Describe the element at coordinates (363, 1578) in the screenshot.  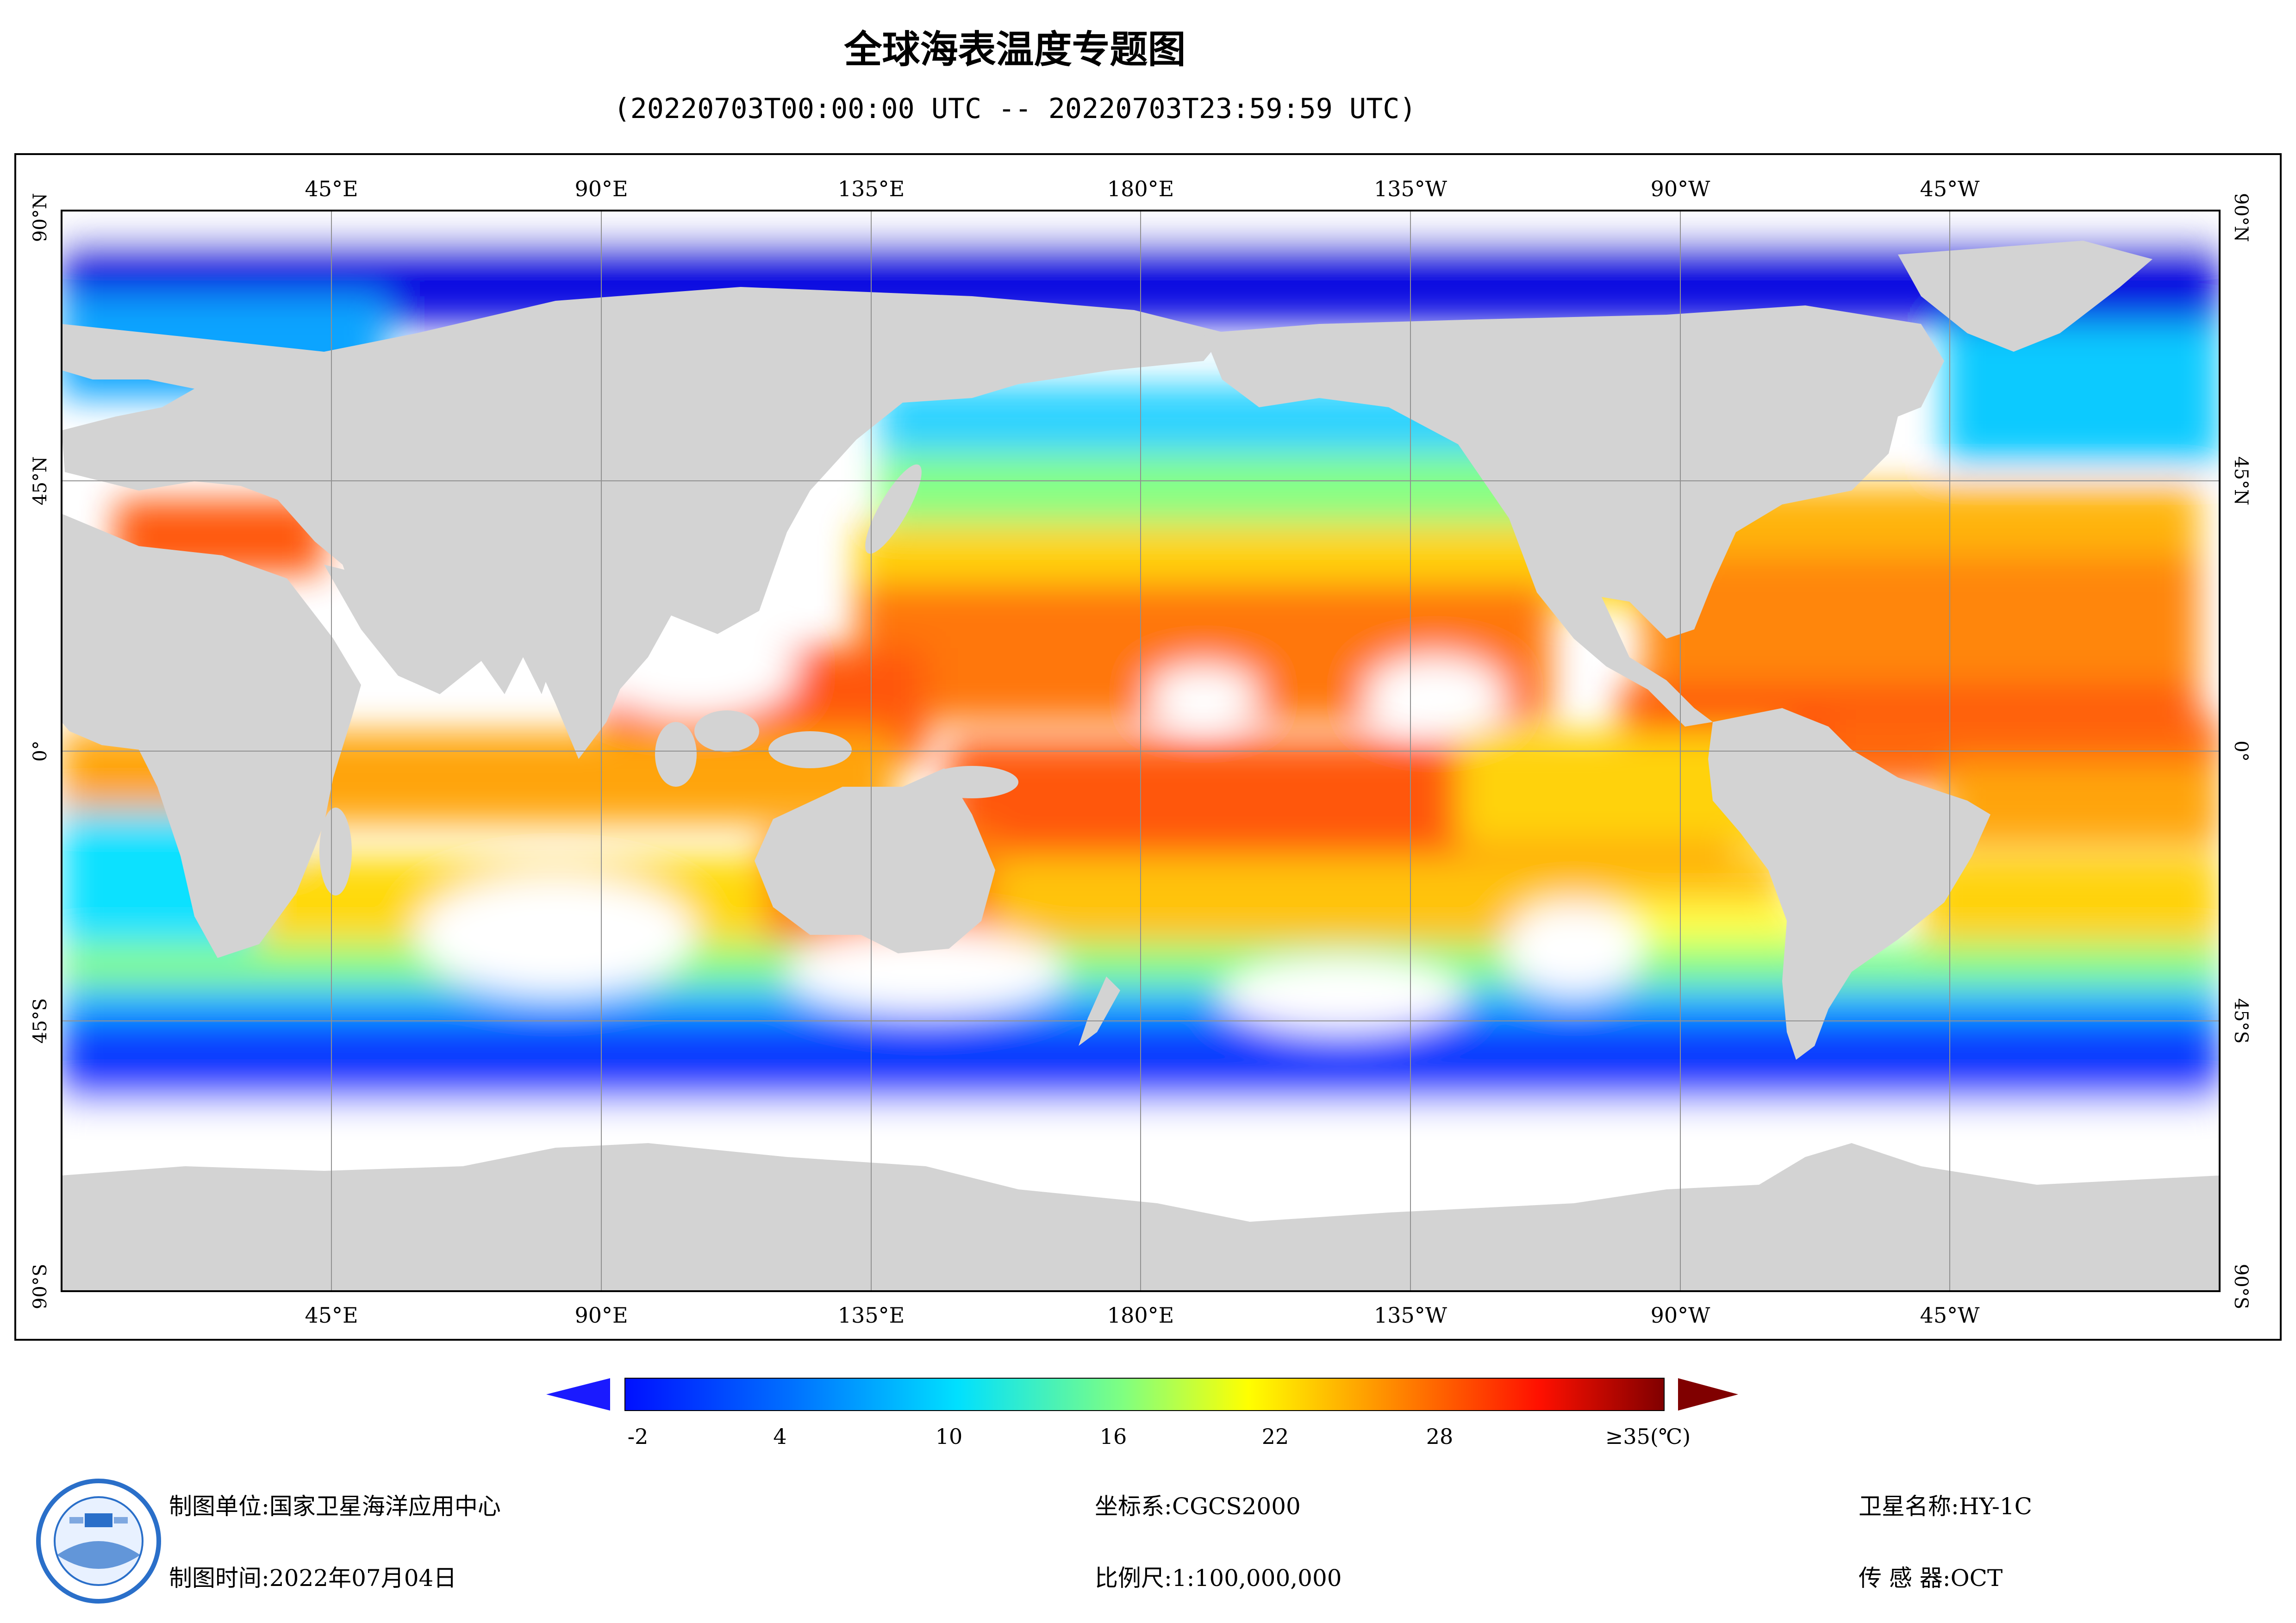
I see `date-value: 2022年07月04日` at that location.